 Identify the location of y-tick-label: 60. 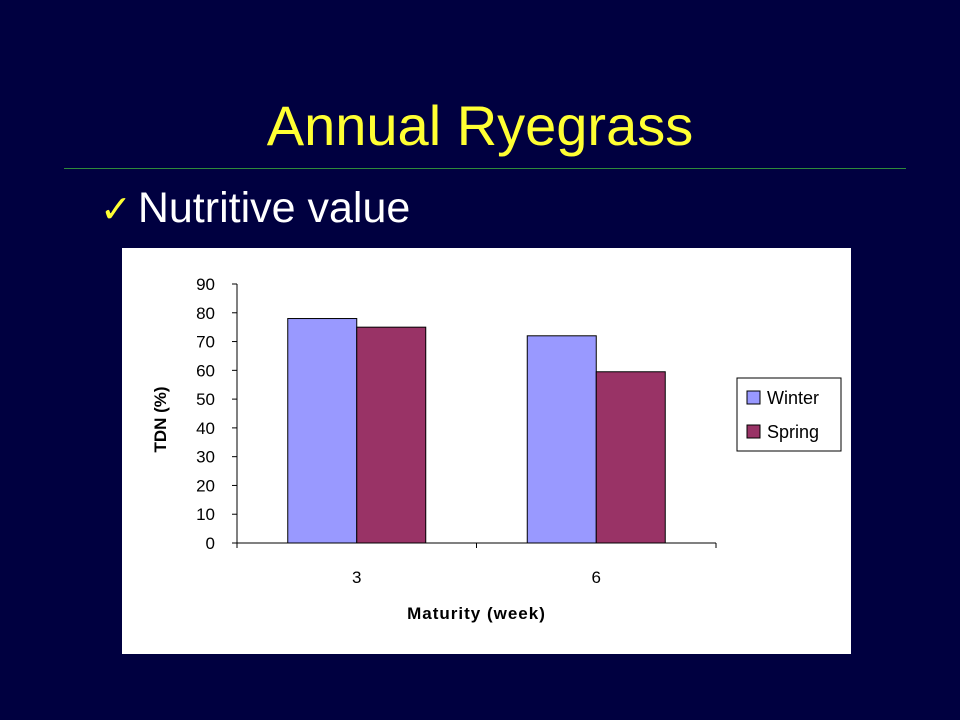
(205, 370).